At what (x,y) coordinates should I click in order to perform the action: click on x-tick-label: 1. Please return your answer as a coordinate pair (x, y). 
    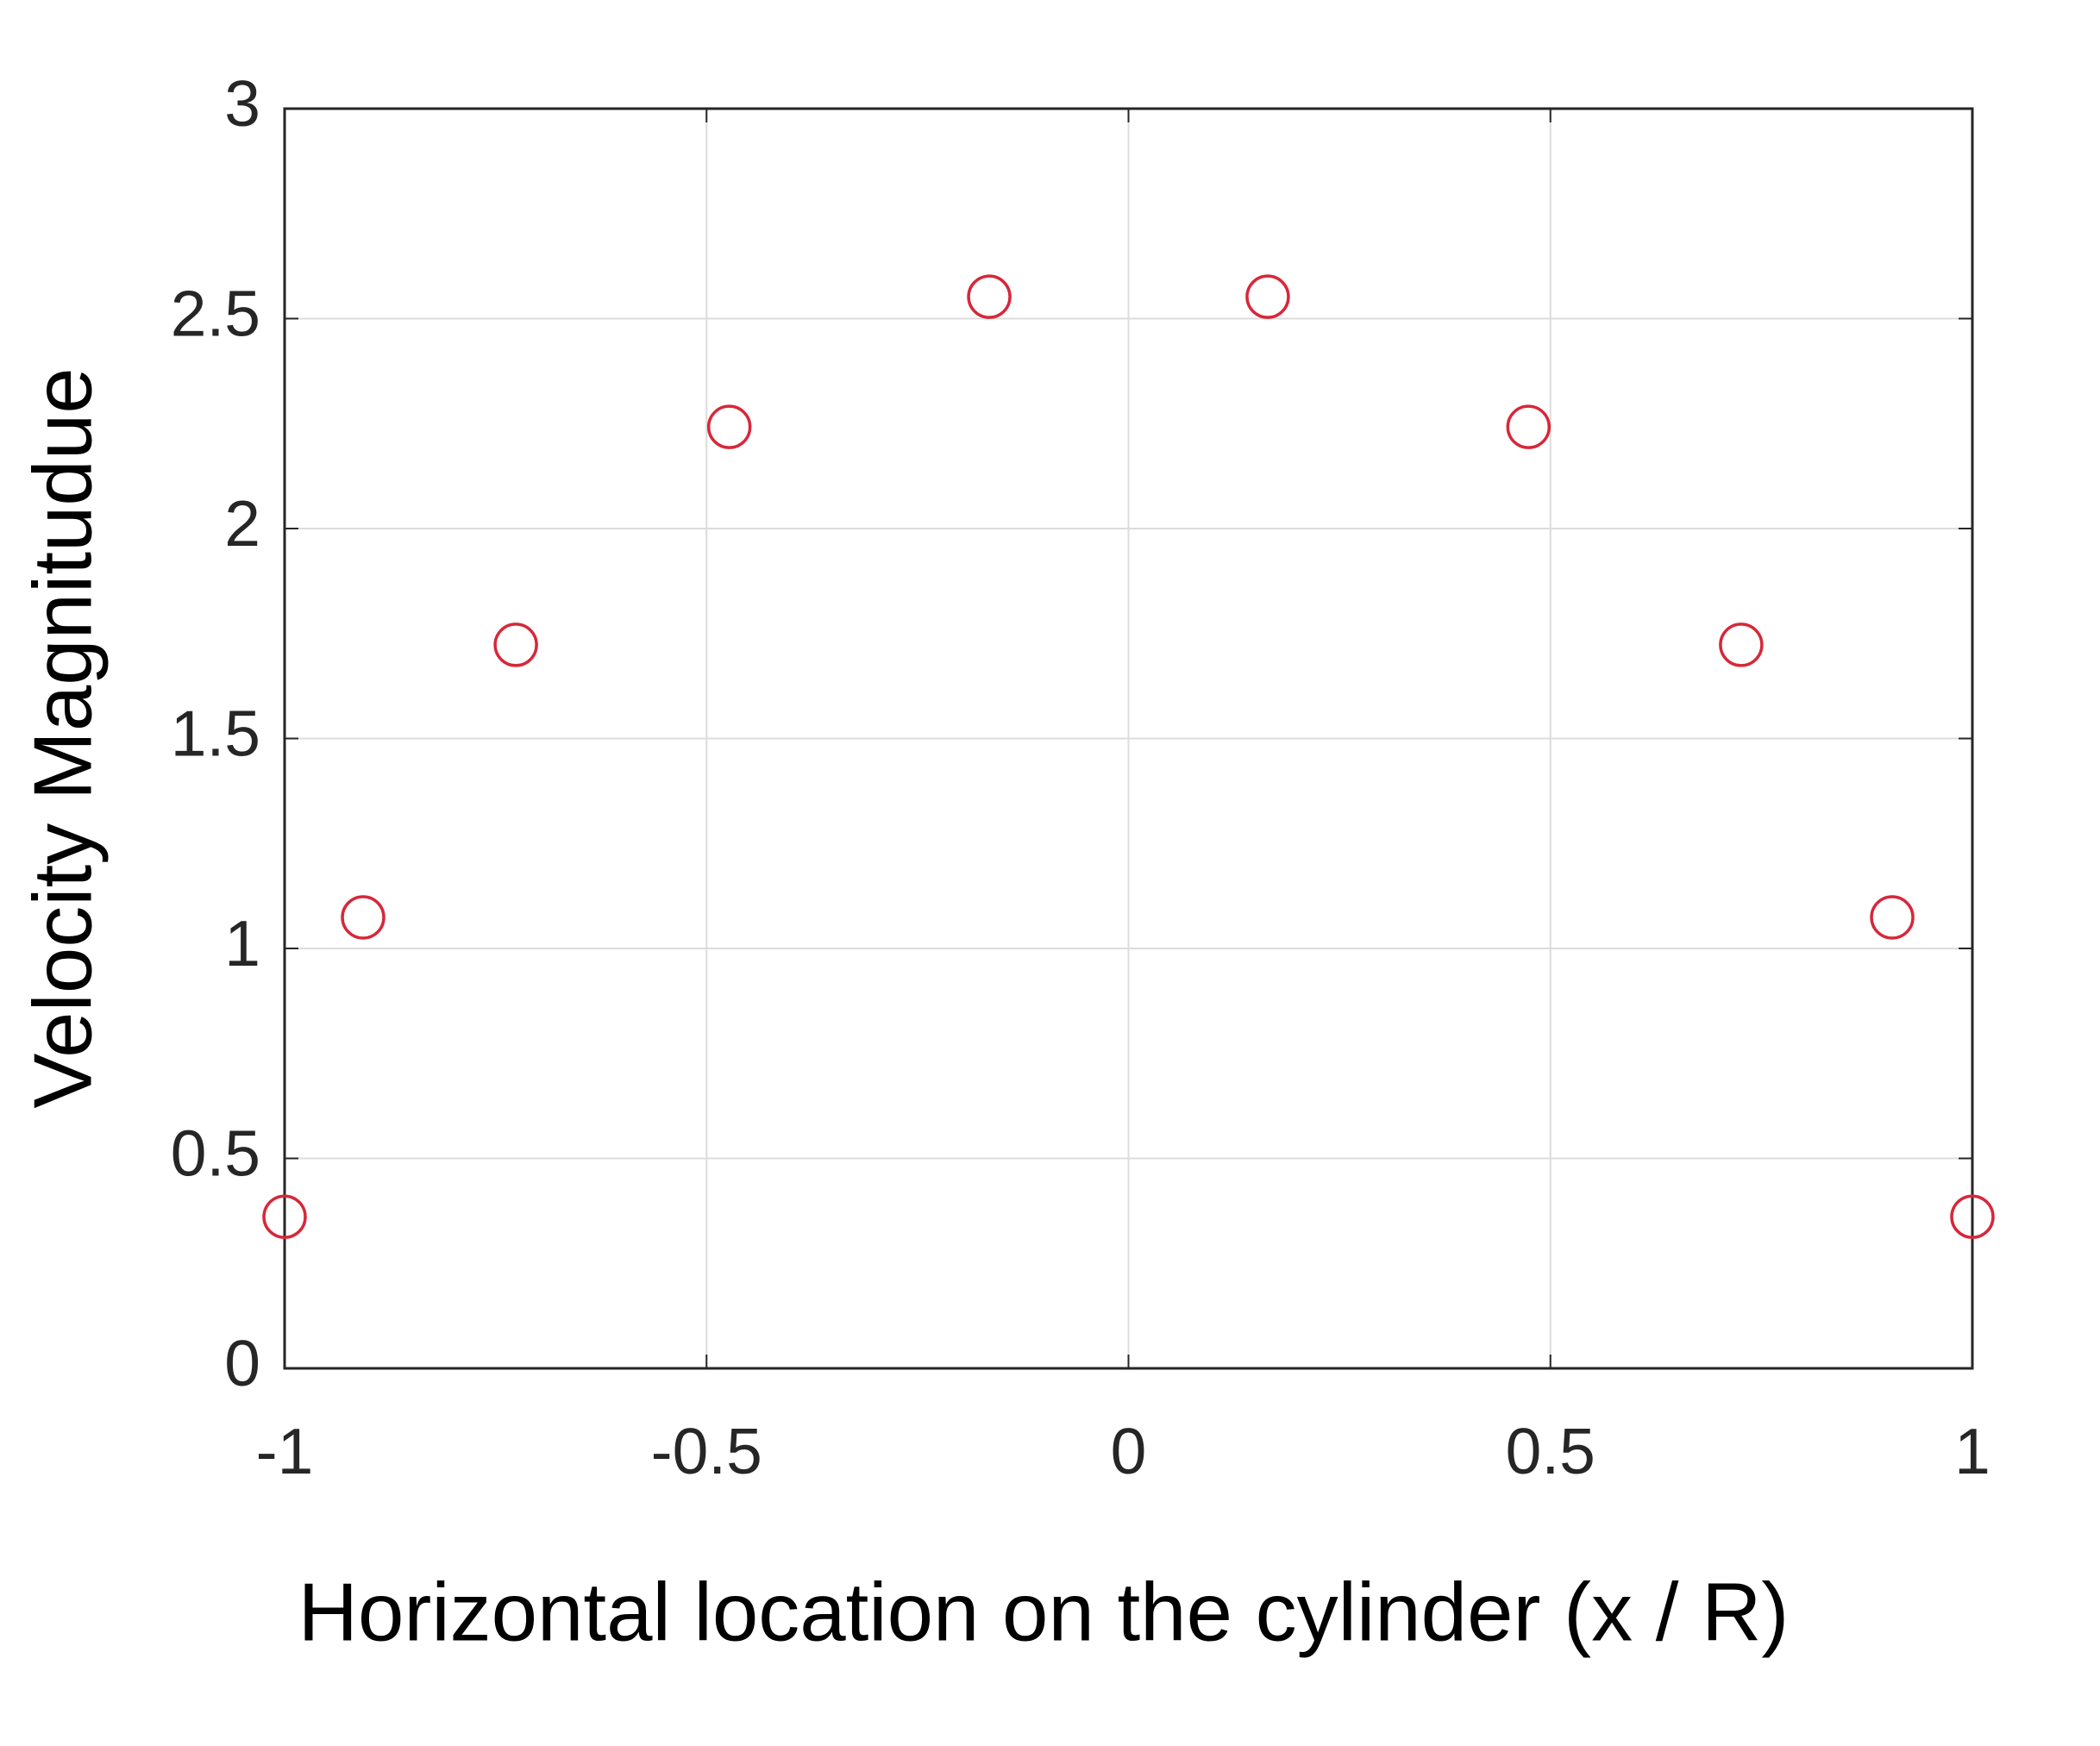
    Looking at the image, I should click on (1972, 1451).